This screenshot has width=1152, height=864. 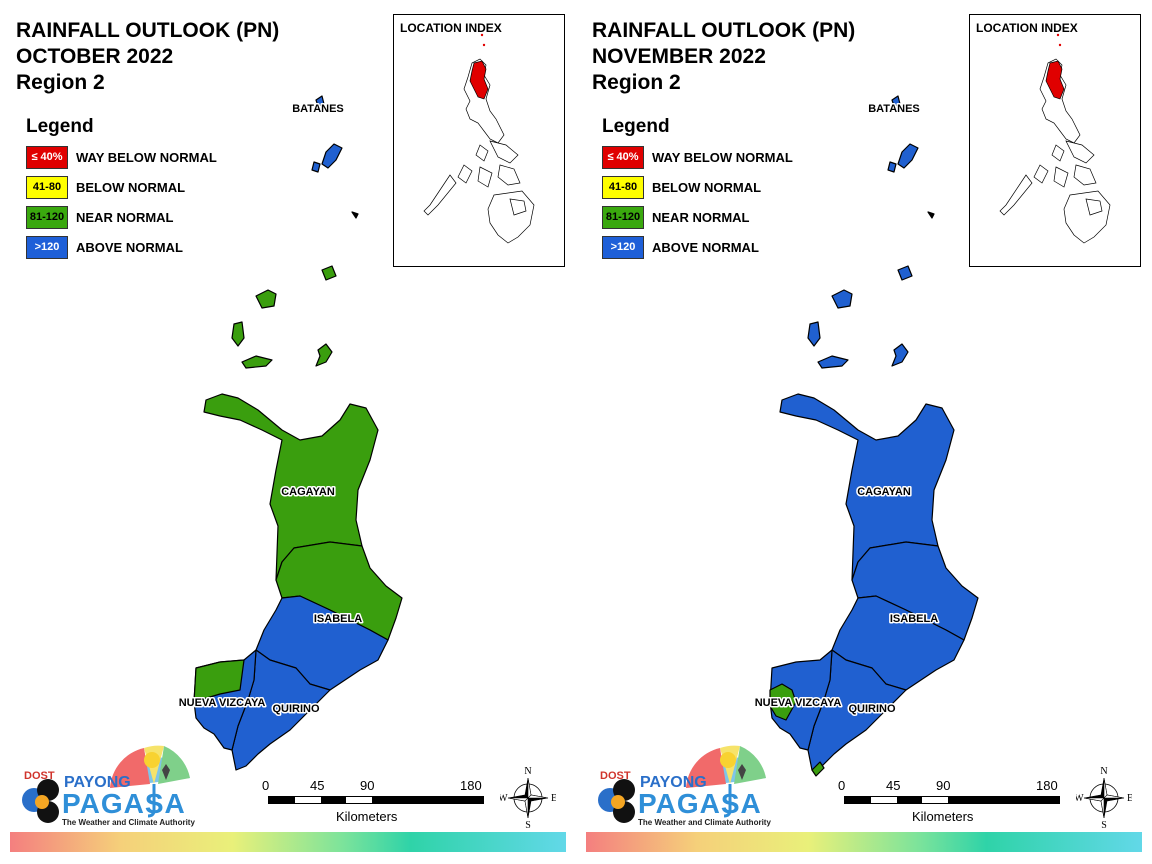 What do you see at coordinates (943, 785) in the screenshot?
I see `scale-tick: 90` at bounding box center [943, 785].